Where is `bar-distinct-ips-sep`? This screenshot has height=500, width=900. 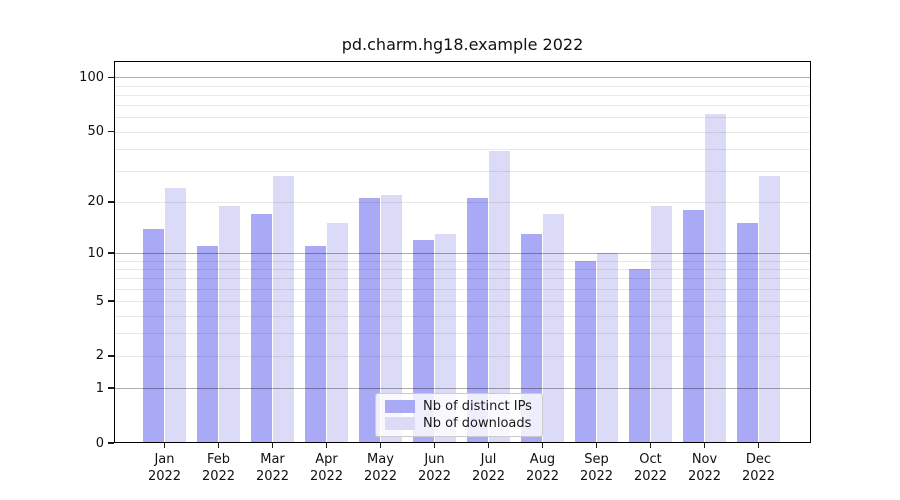 bar-distinct-ips-sep is located at coordinates (585, 351).